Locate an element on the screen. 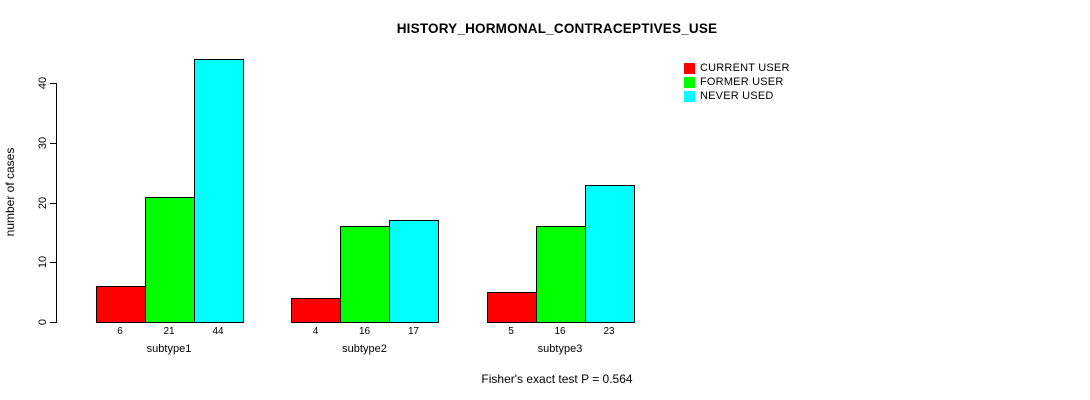 Image resolution: width=1090 pixels, height=400 pixels. legend-label: NEVER USED is located at coordinates (737, 96).